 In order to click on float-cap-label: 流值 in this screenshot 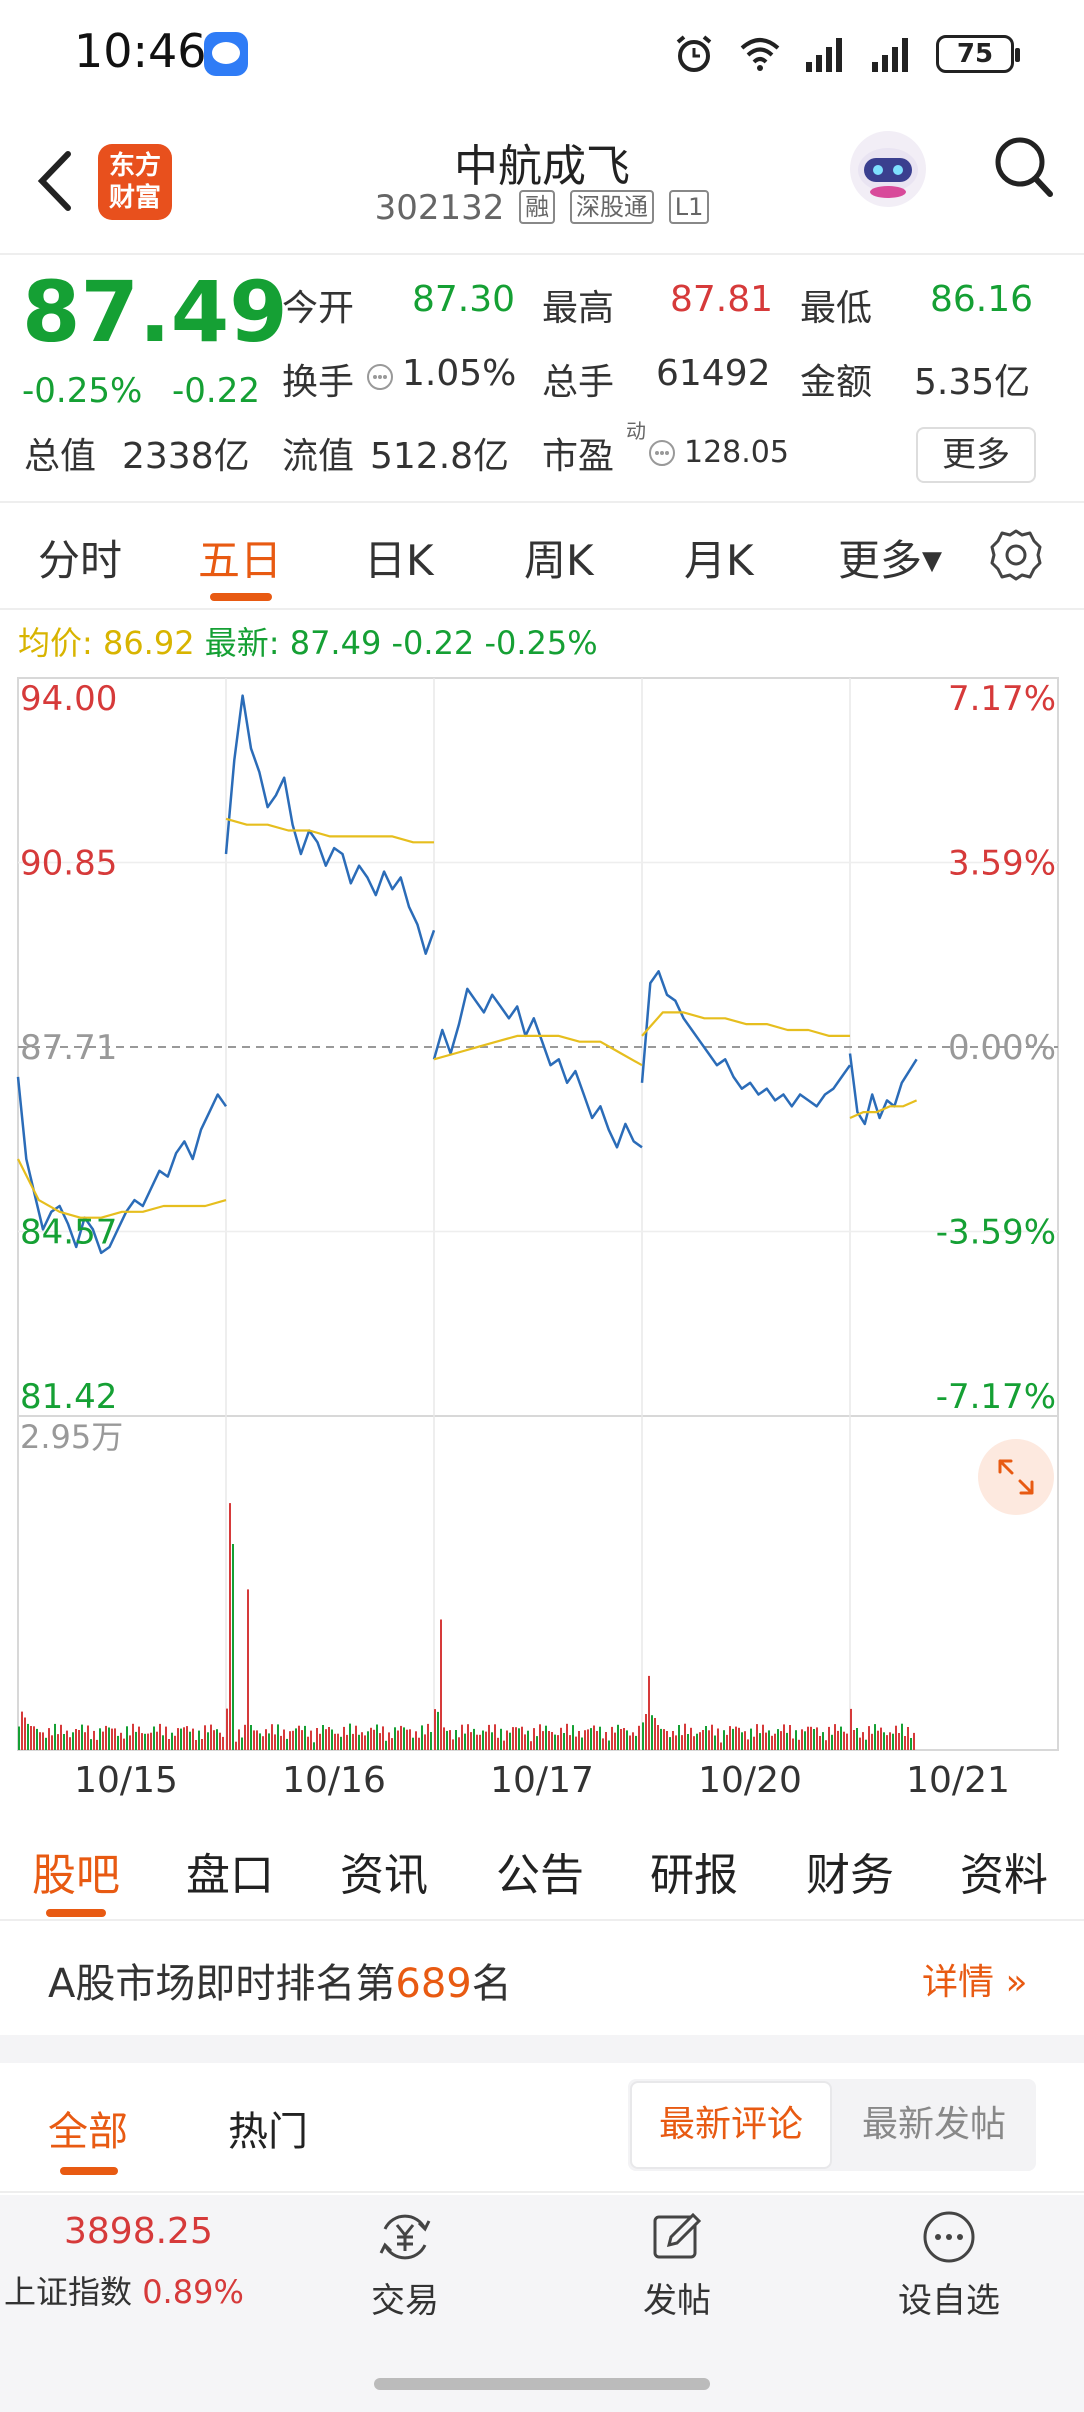, I will do `click(318, 456)`.